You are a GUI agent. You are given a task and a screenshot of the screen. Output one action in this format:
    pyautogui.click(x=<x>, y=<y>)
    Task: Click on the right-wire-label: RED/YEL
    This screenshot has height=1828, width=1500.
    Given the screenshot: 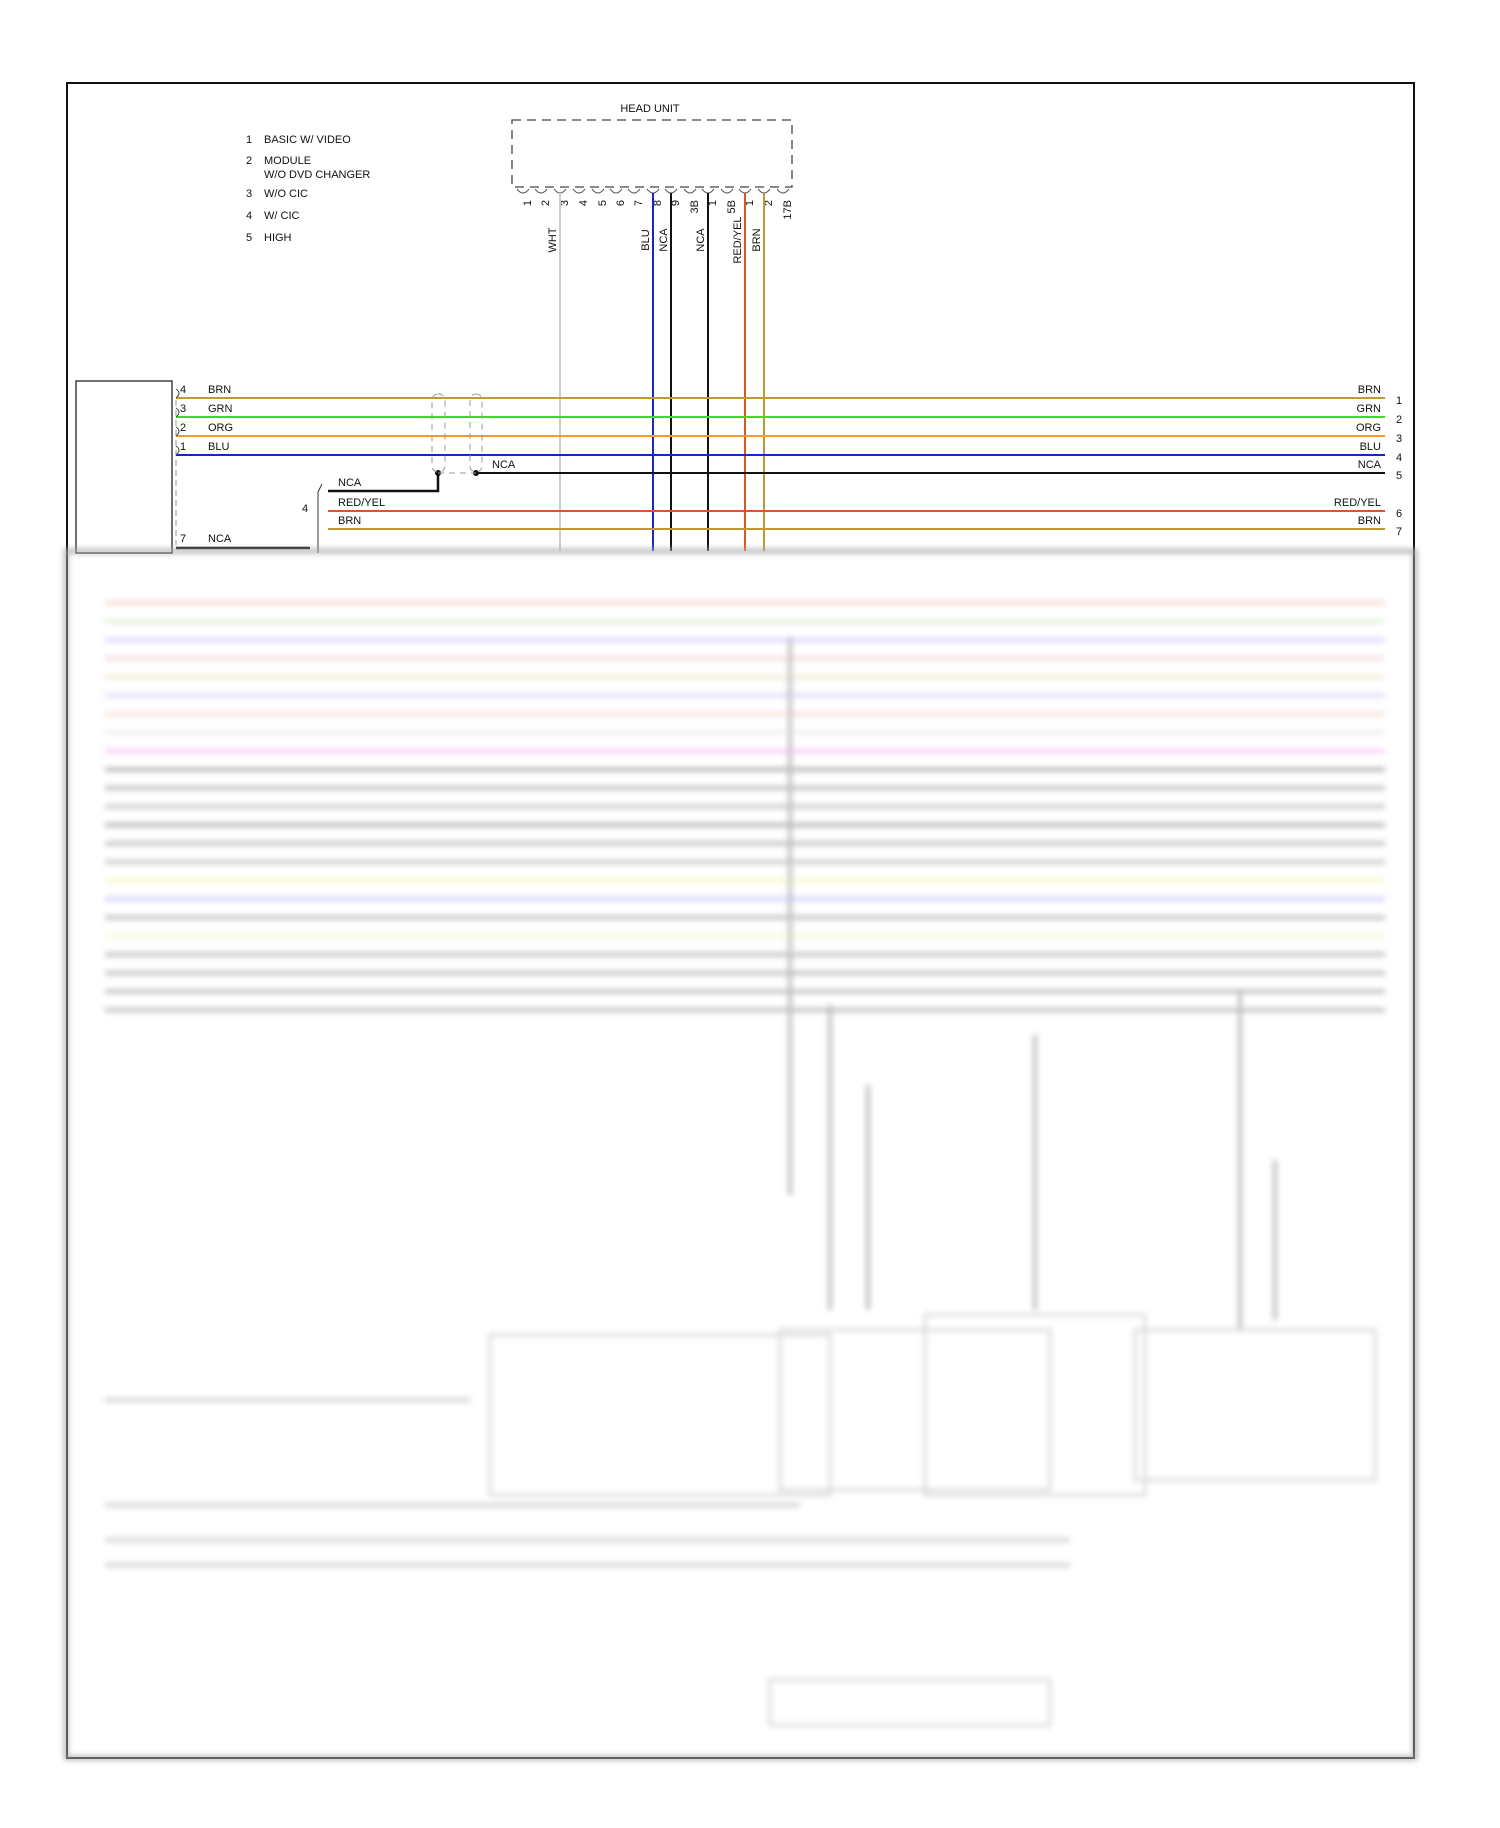 What is the action you would take?
    pyautogui.click(x=1357, y=503)
    